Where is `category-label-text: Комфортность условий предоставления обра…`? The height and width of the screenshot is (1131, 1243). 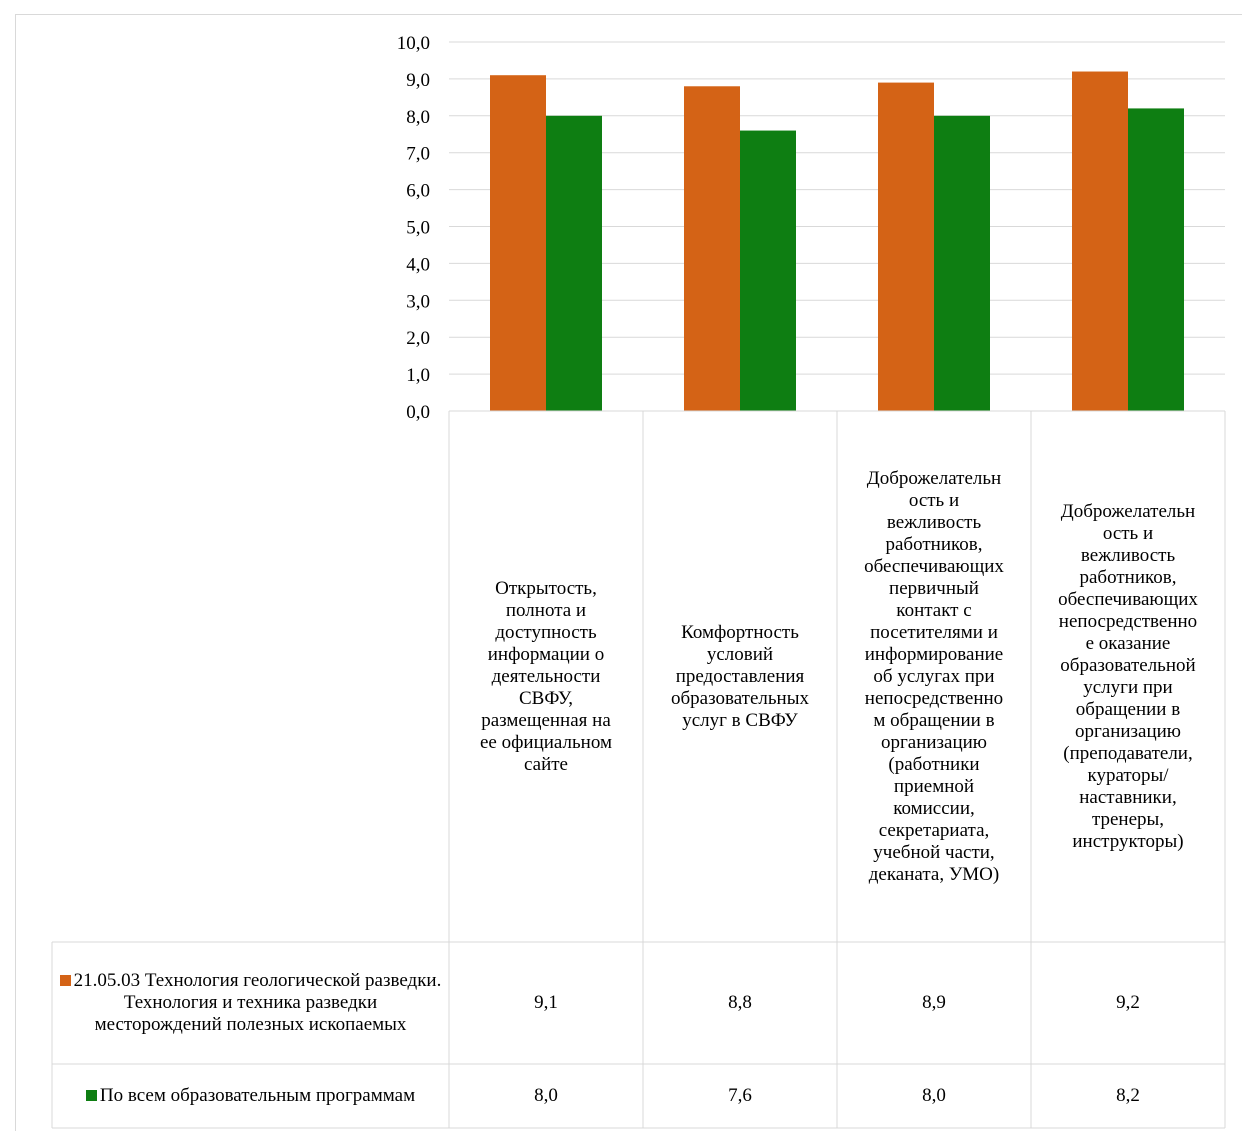
category-label-text: Комфортность условий предоставления обра… is located at coordinates (740, 676).